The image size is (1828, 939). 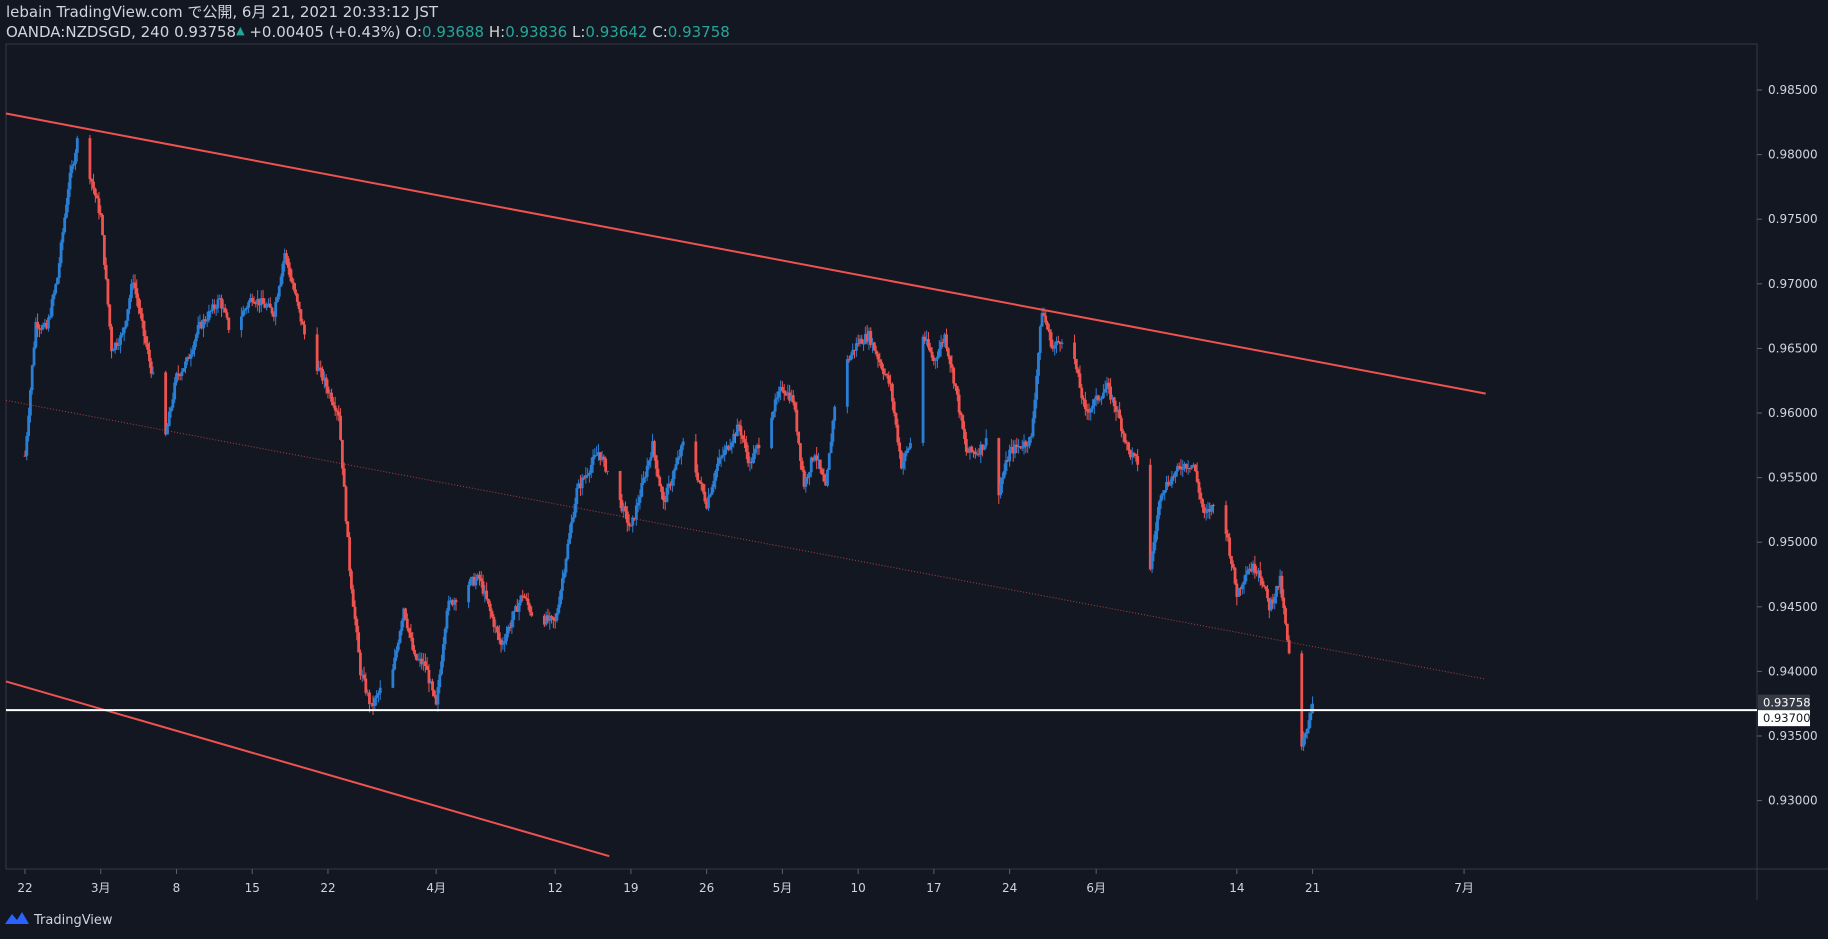 What do you see at coordinates (307, 769) in the screenshot?
I see `channel-line-lower` at bounding box center [307, 769].